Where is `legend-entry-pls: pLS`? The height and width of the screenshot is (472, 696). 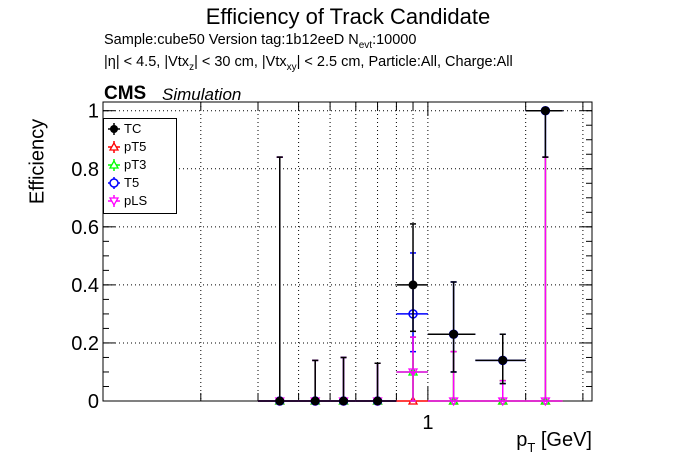
legend-entry-pls: pLS is located at coordinates (140, 201).